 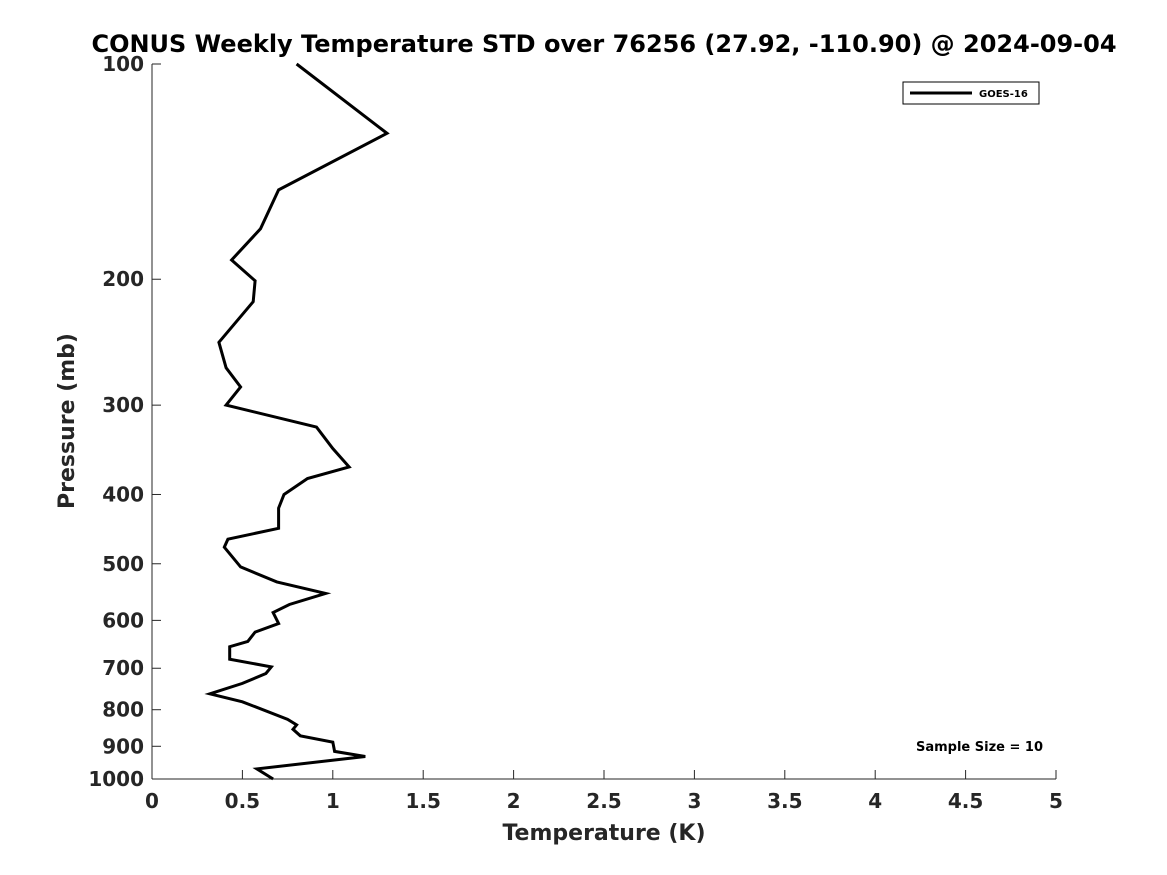 What do you see at coordinates (514, 801) in the screenshot?
I see `x-tick-label: 2` at bounding box center [514, 801].